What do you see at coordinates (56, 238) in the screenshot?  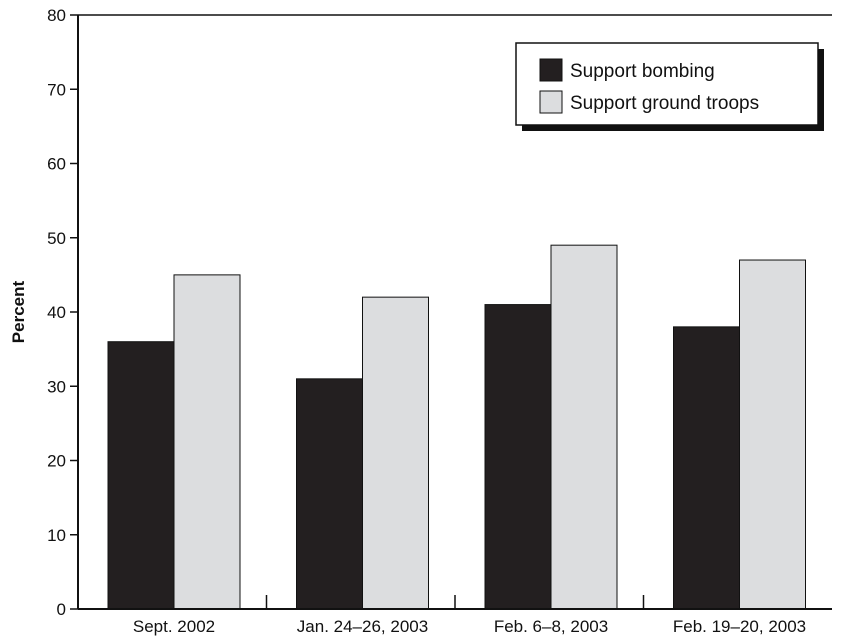 I see `y-tick-label-50: 50` at bounding box center [56, 238].